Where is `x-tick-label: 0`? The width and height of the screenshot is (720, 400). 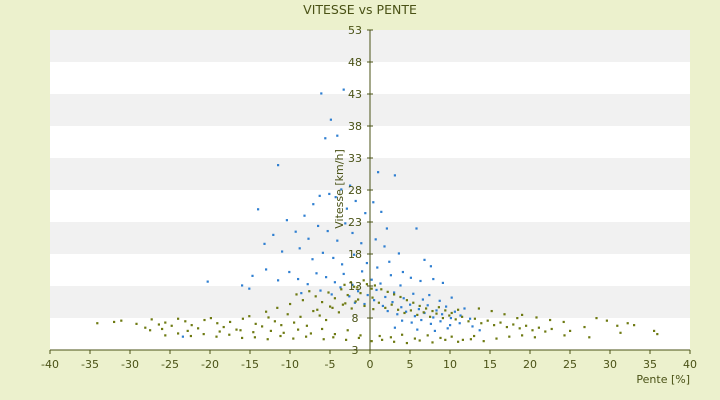 x-tick-label: 0 is located at coordinates (370, 364).